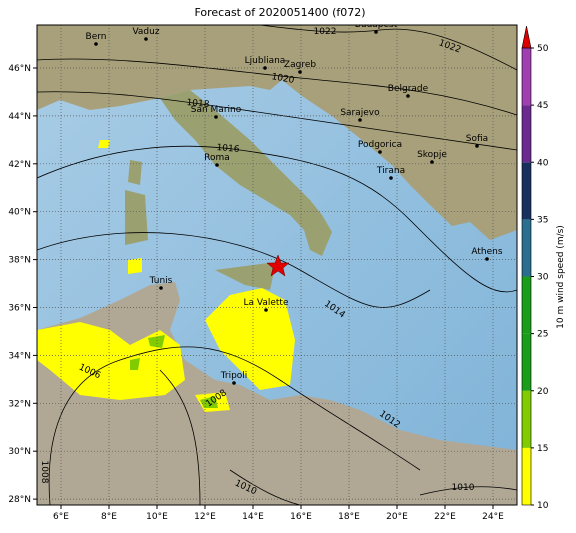 The height and width of the screenshot is (533, 576). I want to click on wind-area-strong, so click(174, 371).